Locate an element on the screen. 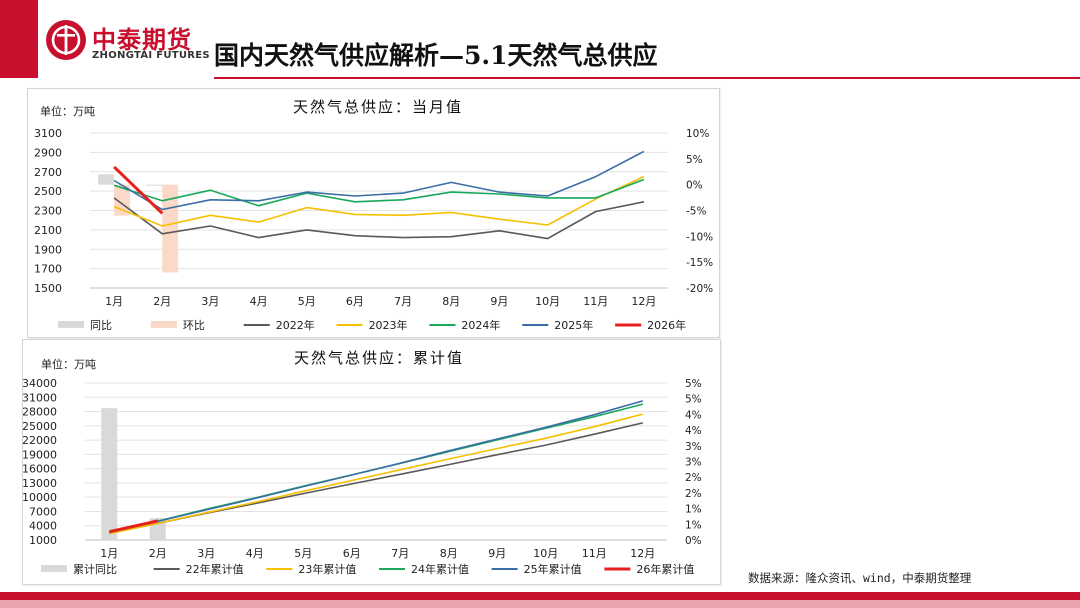  y-tick-label: 28000 is located at coordinates (40, 412).